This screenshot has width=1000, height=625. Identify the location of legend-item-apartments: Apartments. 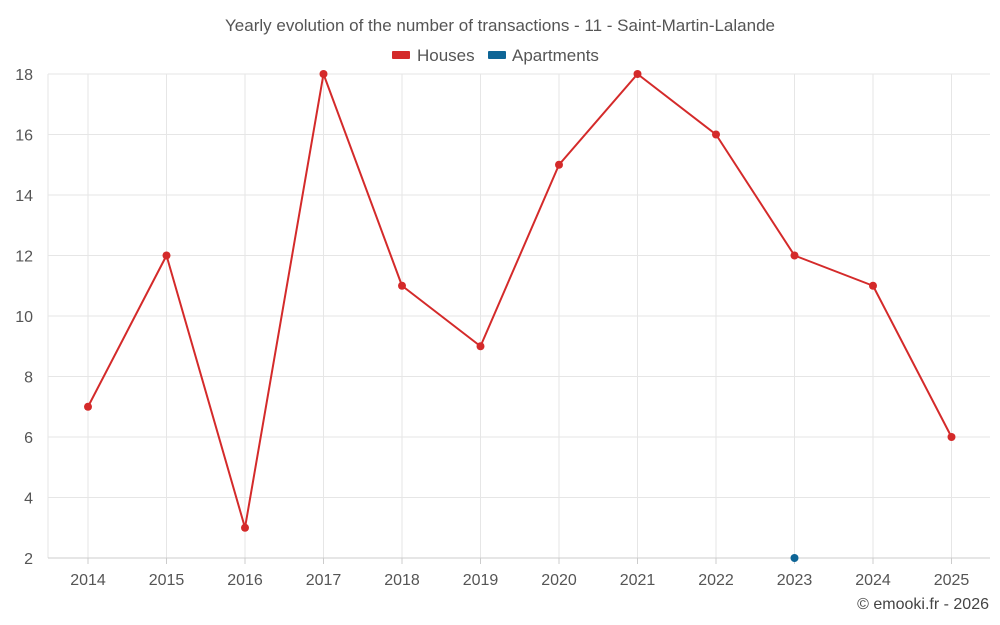
(543, 55).